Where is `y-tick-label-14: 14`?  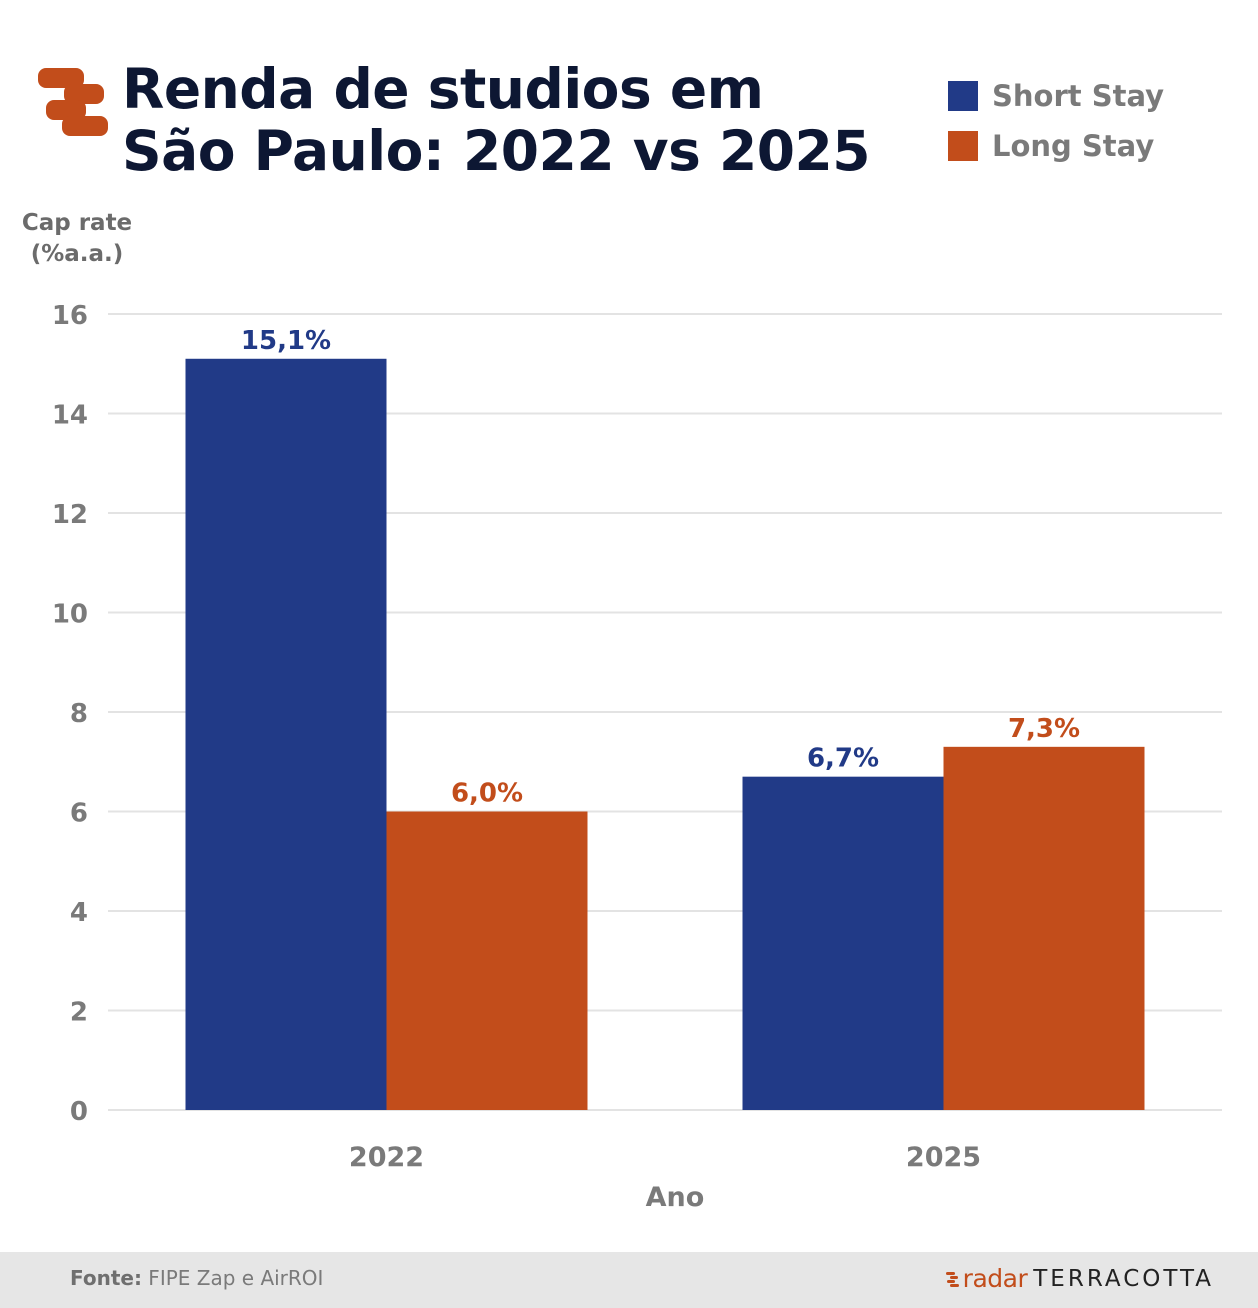
y-tick-label-14: 14 is located at coordinates (70, 416).